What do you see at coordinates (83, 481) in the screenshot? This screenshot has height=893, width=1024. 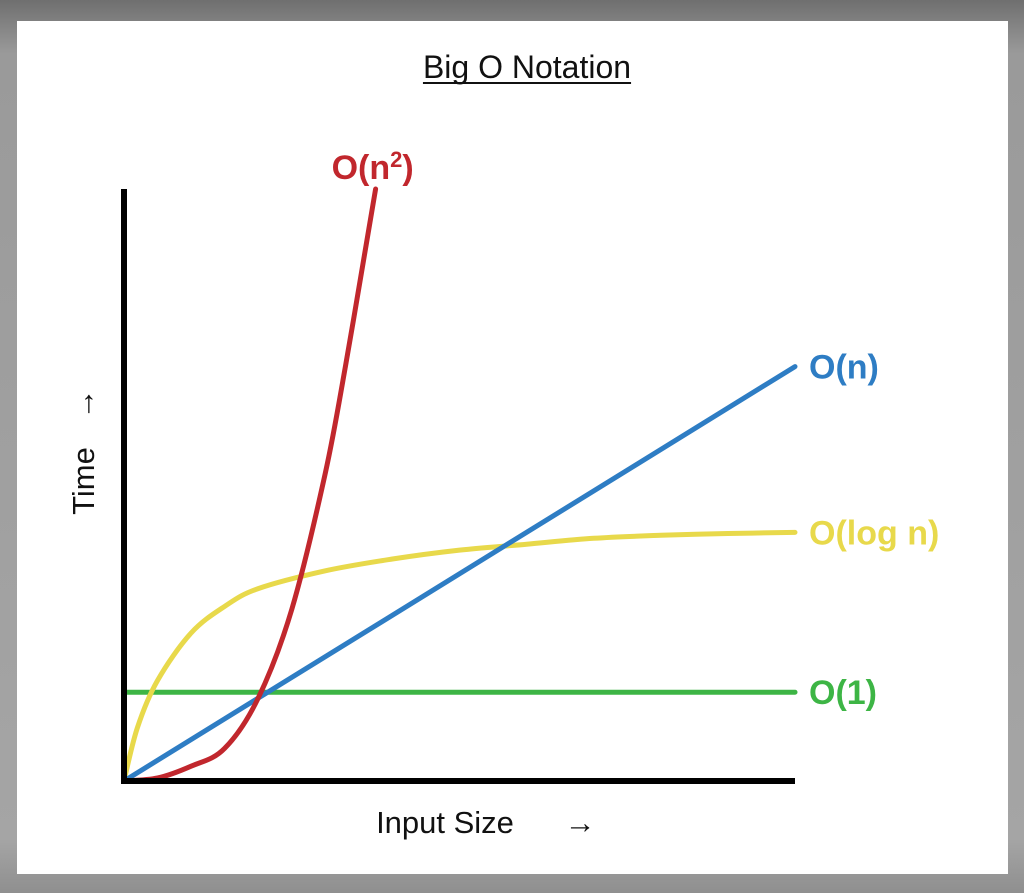 I see `y-axis-label: Time` at bounding box center [83, 481].